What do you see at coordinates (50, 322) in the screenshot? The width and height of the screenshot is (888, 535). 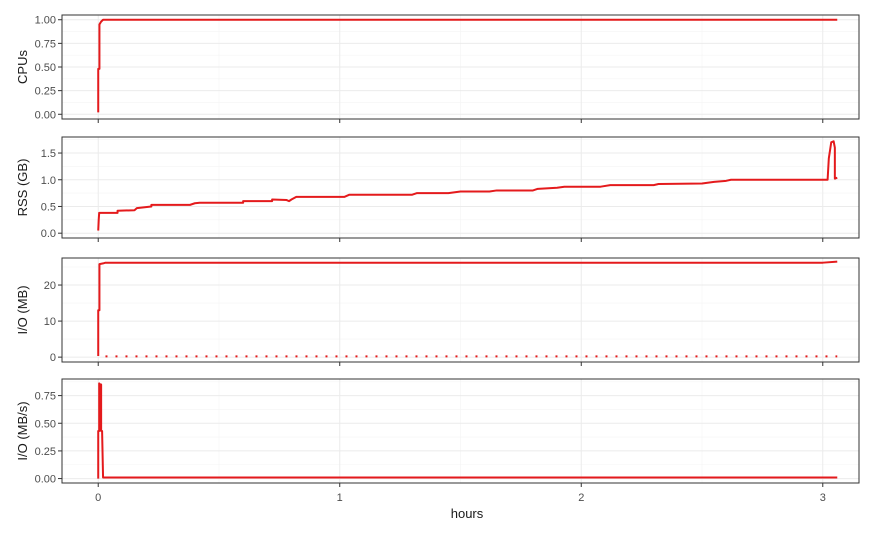 I see `y-tick-label: 10` at bounding box center [50, 322].